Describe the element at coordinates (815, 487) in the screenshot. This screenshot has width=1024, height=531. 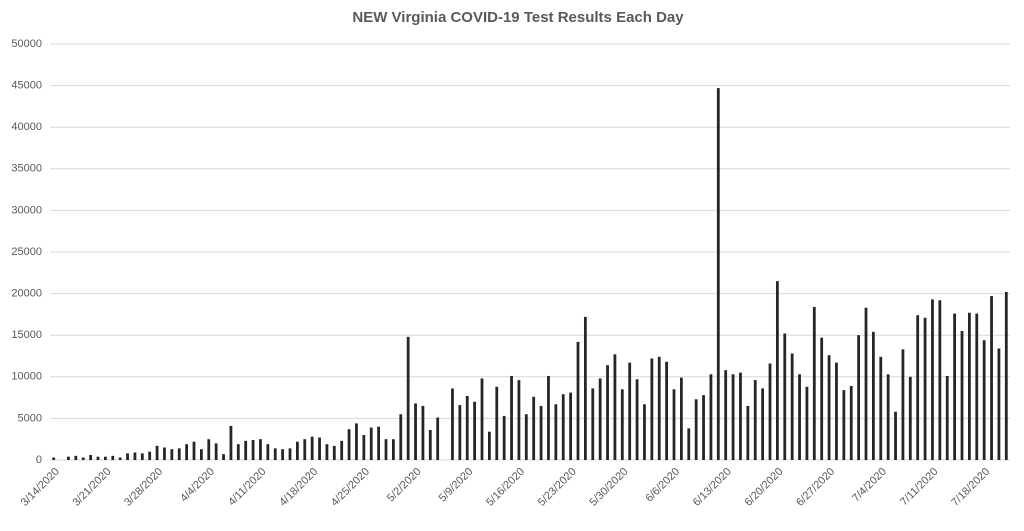
I see `x-tick-label: 6/27/2020` at that location.